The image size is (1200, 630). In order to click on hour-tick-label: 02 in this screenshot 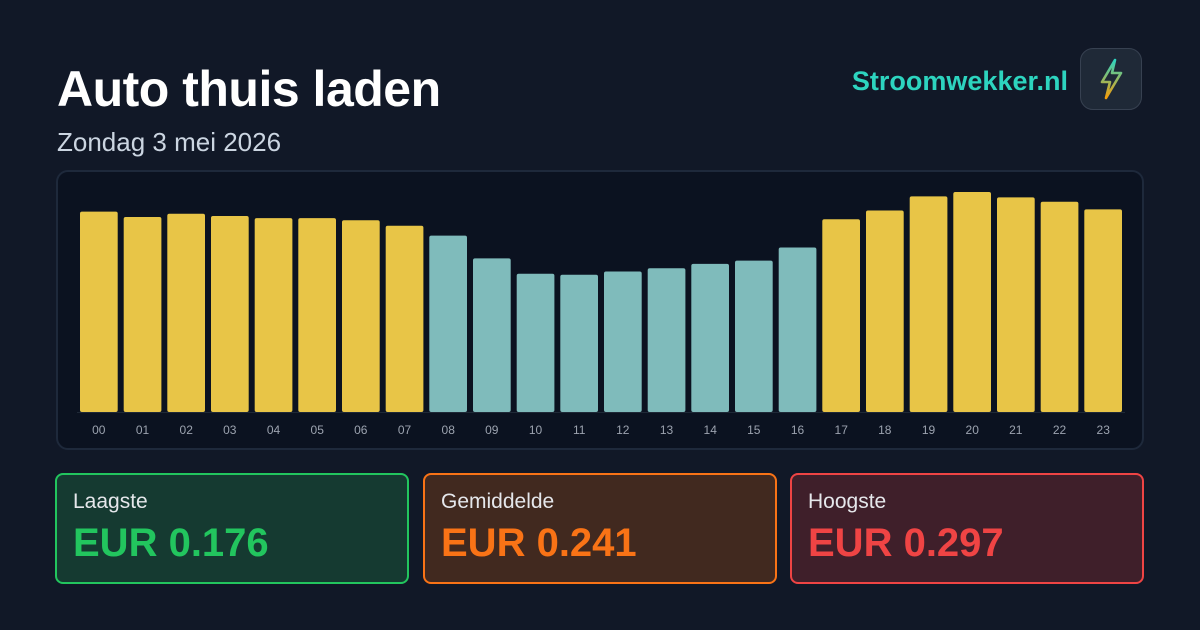, I will do `click(187, 430)`.